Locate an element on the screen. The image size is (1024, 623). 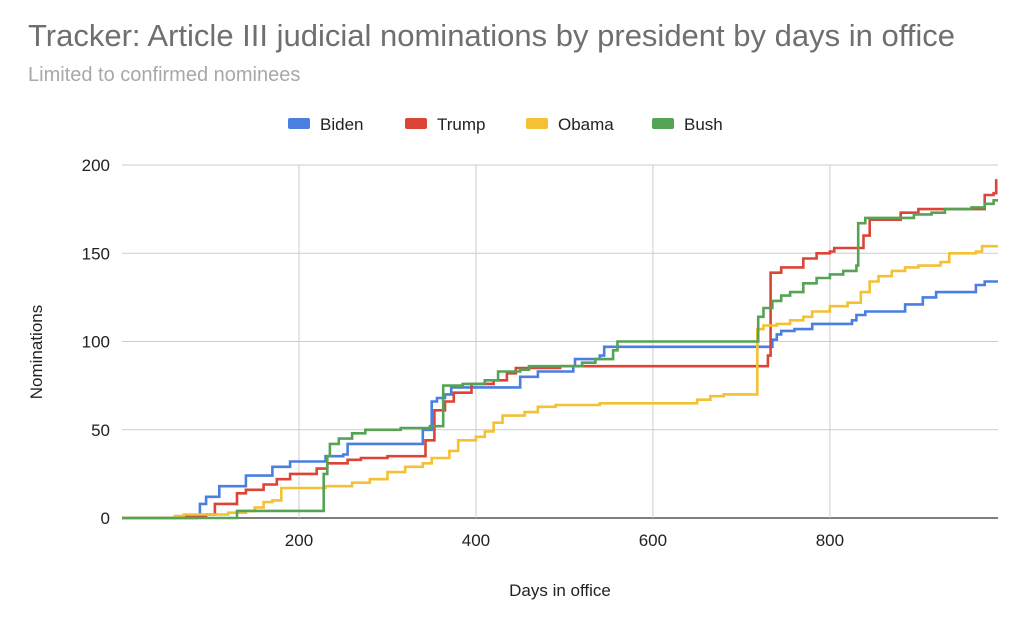
y-tick-label: 50 is located at coordinates (100, 430).